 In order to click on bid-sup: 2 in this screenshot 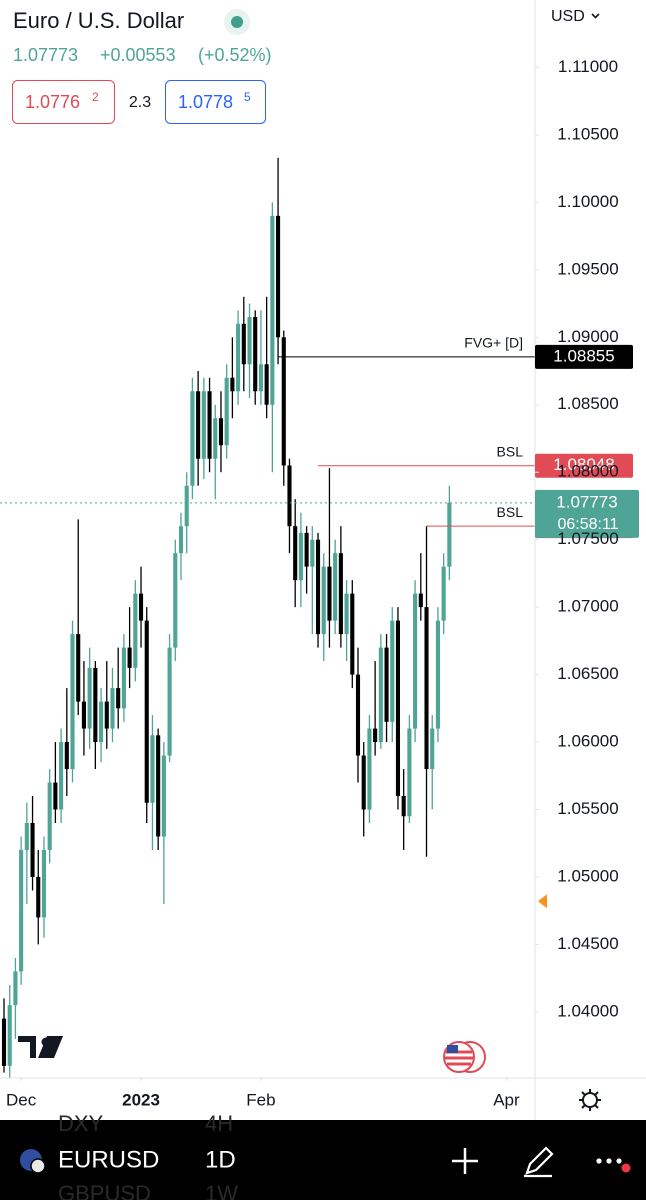, I will do `click(95, 97)`.